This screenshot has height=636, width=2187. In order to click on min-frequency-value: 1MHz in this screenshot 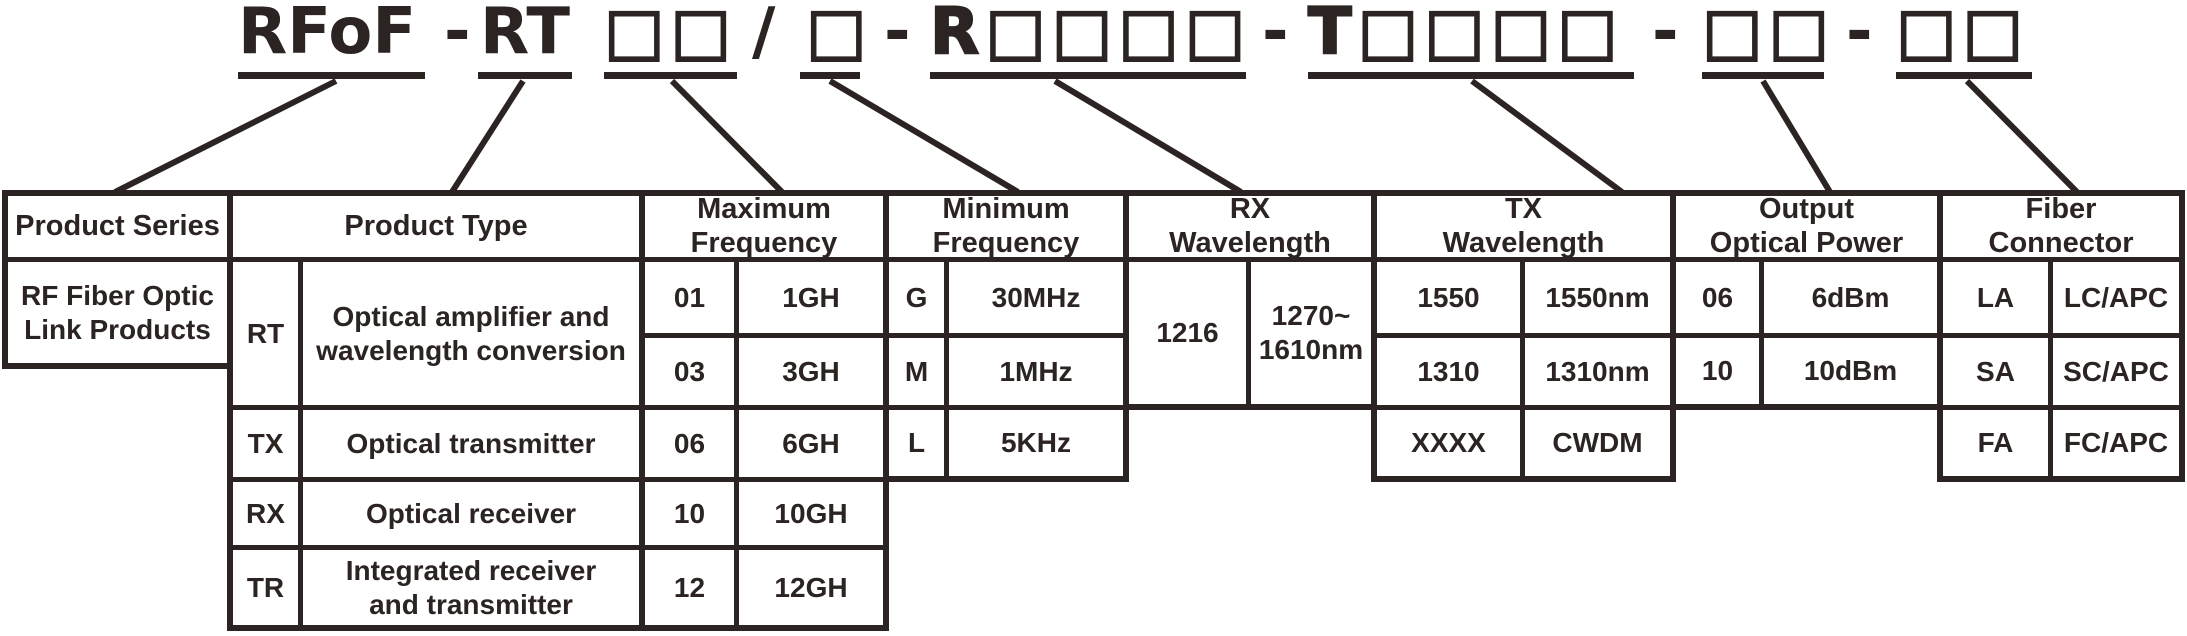, I will do `click(1036, 374)`.